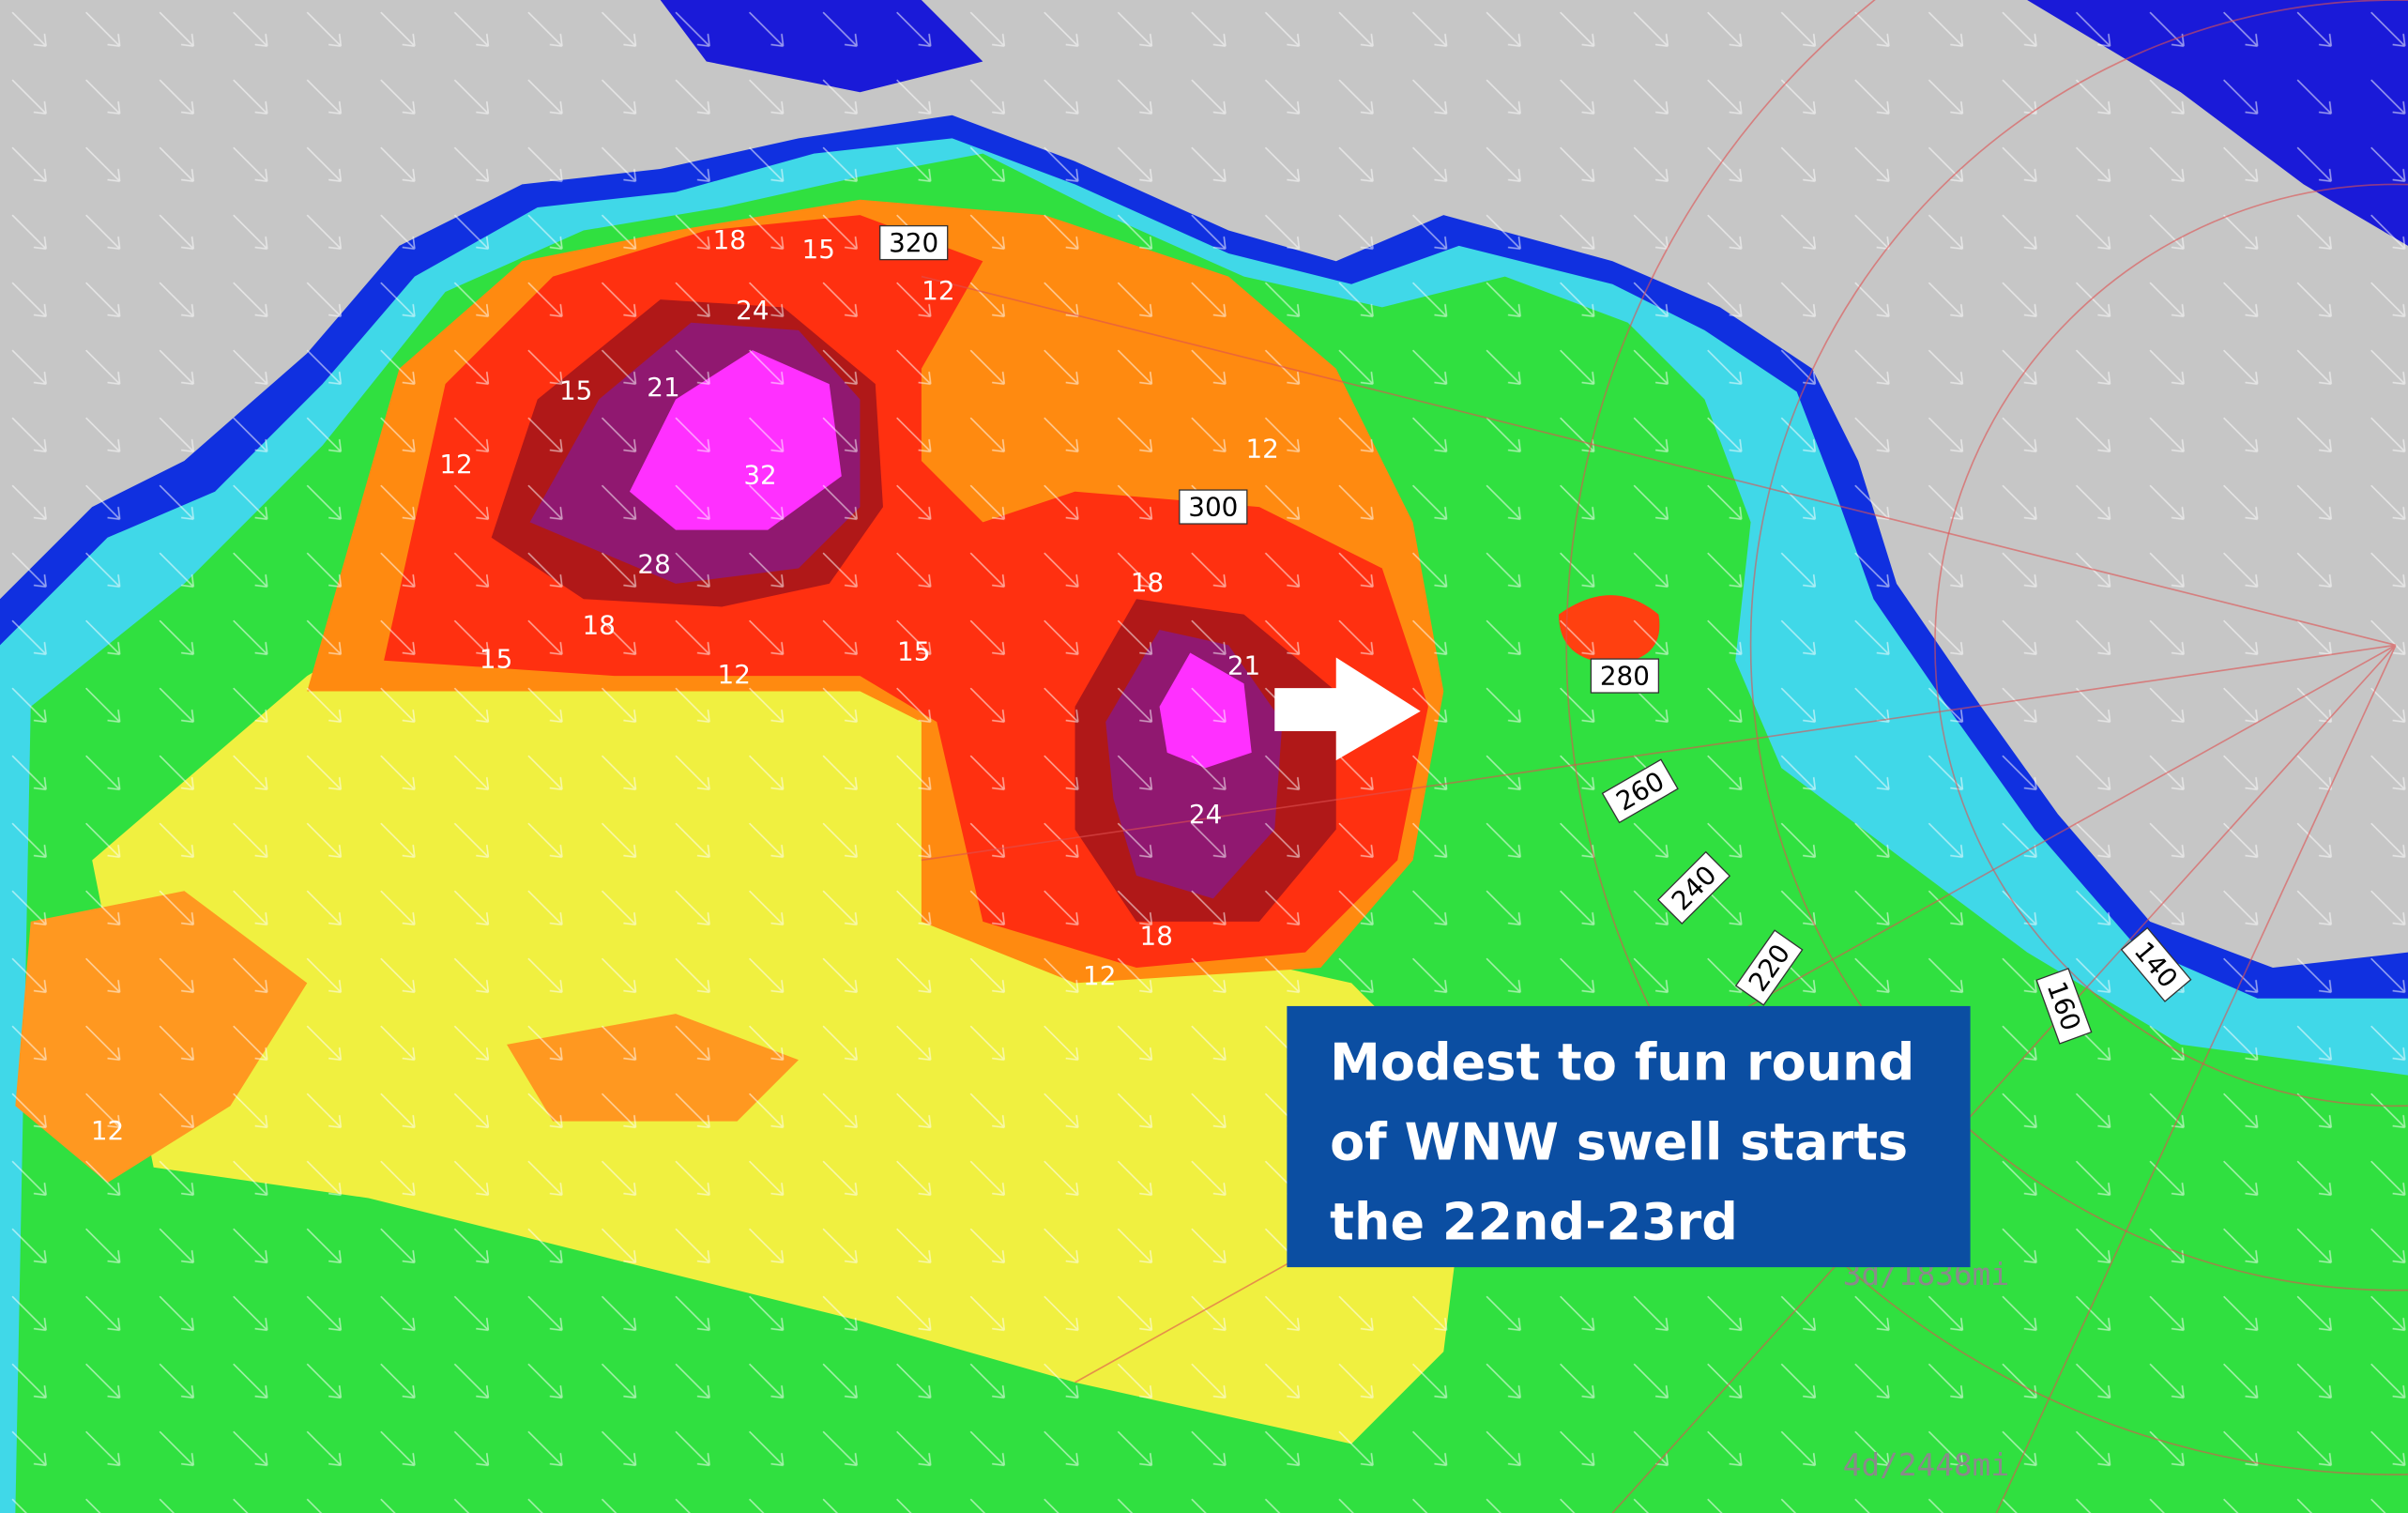 This screenshot has width=2408, height=1513. I want to click on swell-arrow-highlight, so click(1347, 709).